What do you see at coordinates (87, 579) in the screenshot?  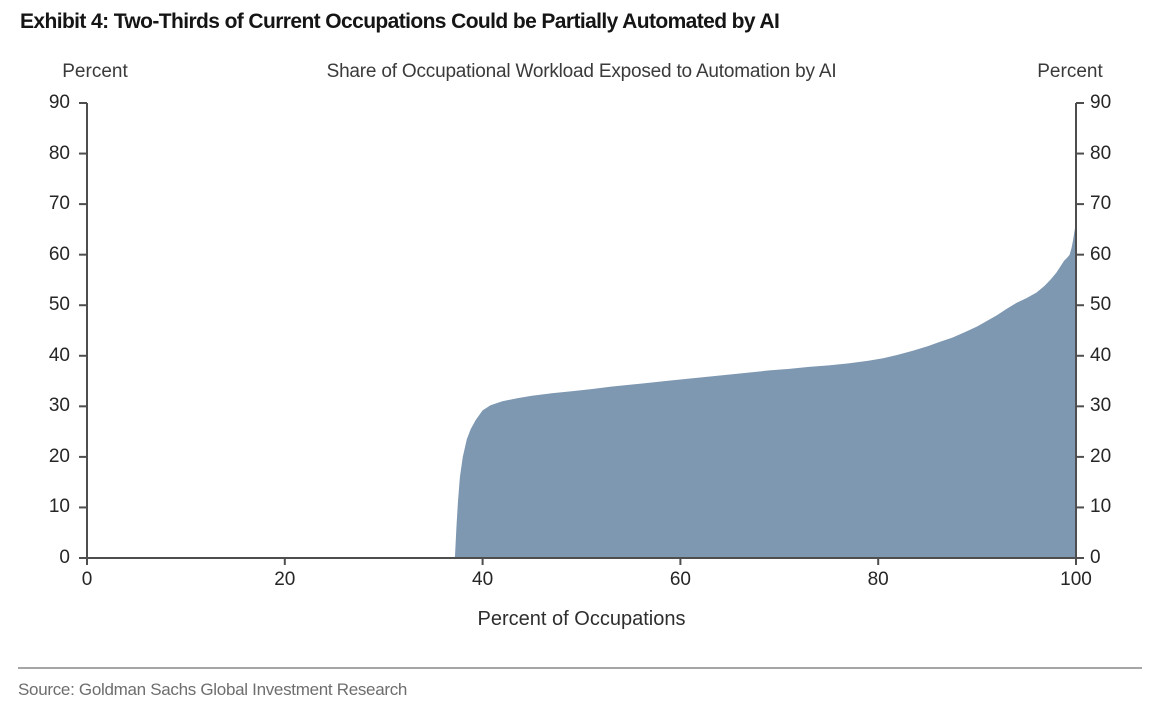 I see `x-axis-tick-label: 0` at bounding box center [87, 579].